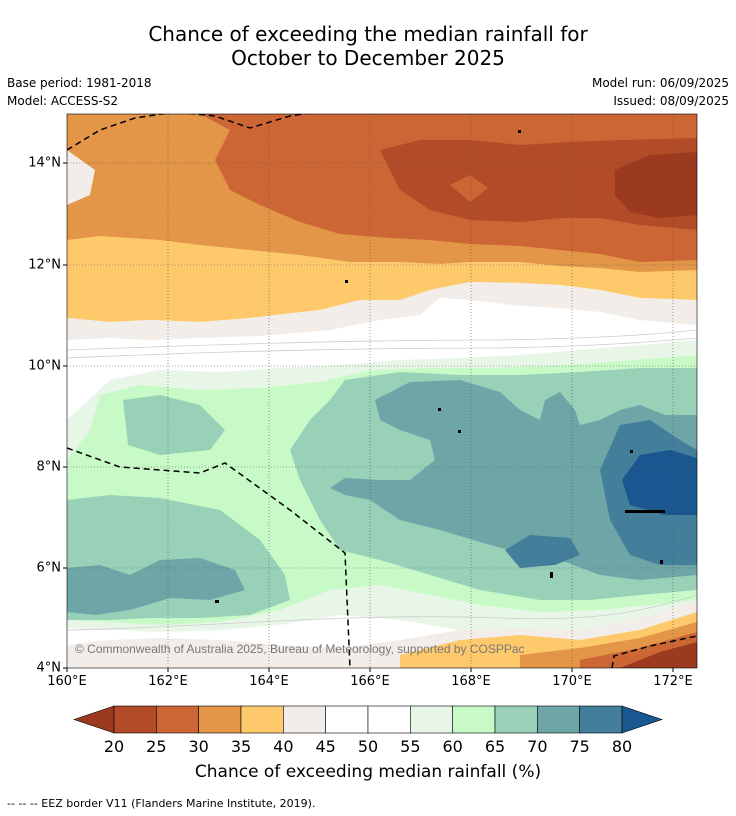 The width and height of the screenshot is (736, 816). Describe the element at coordinates (368, 746) in the screenshot. I see `colorbar-tick-label: 50` at that location.